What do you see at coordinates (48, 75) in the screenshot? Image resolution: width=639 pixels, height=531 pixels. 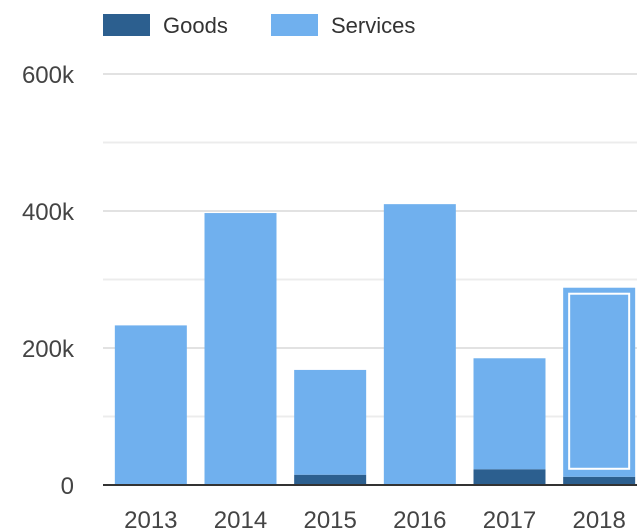 I see `y-tick-label: 600k` at bounding box center [48, 75].